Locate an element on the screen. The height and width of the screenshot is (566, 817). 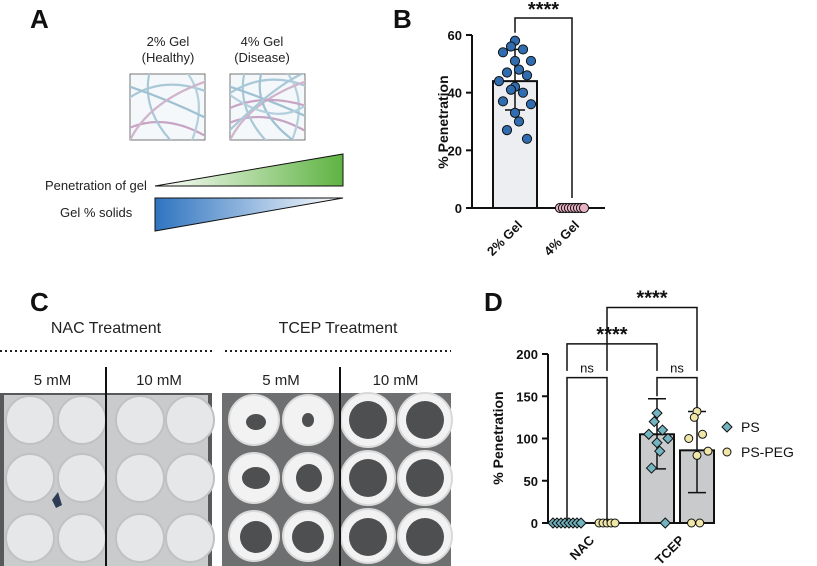
y-tick-label-100: 100 is located at coordinates (527, 439).